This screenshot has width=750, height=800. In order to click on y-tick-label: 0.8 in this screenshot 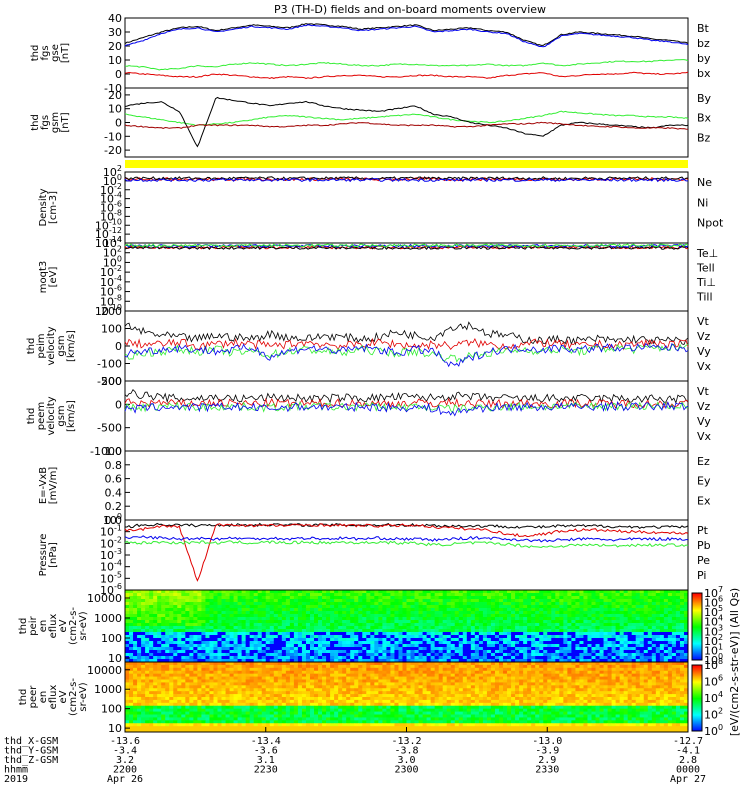, I will do `click(114, 465)`.